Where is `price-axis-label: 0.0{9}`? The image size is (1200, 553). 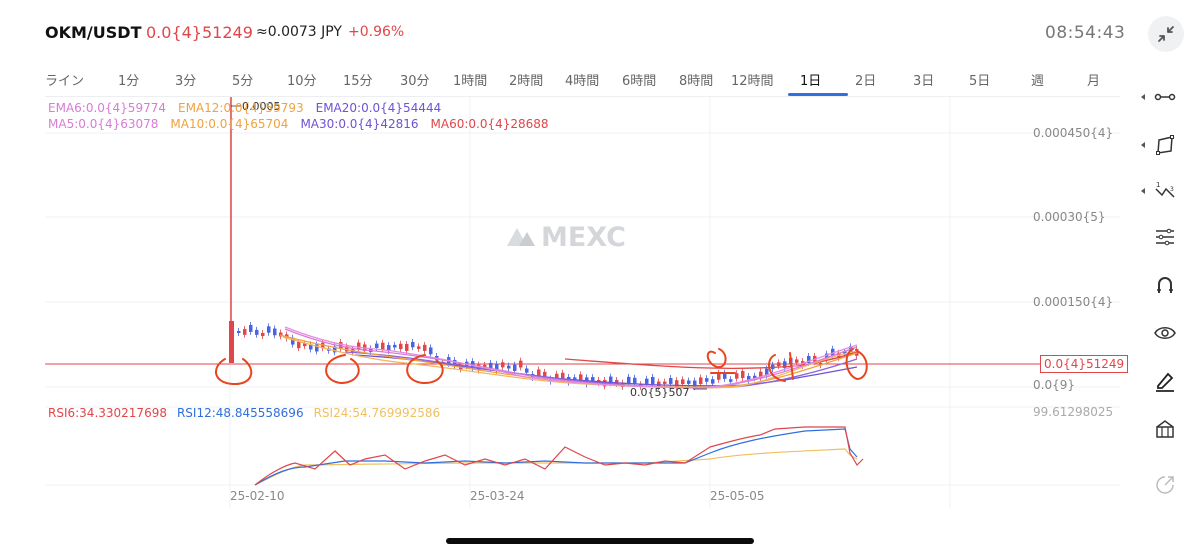
price-axis-label: 0.0{9} is located at coordinates (1054, 385).